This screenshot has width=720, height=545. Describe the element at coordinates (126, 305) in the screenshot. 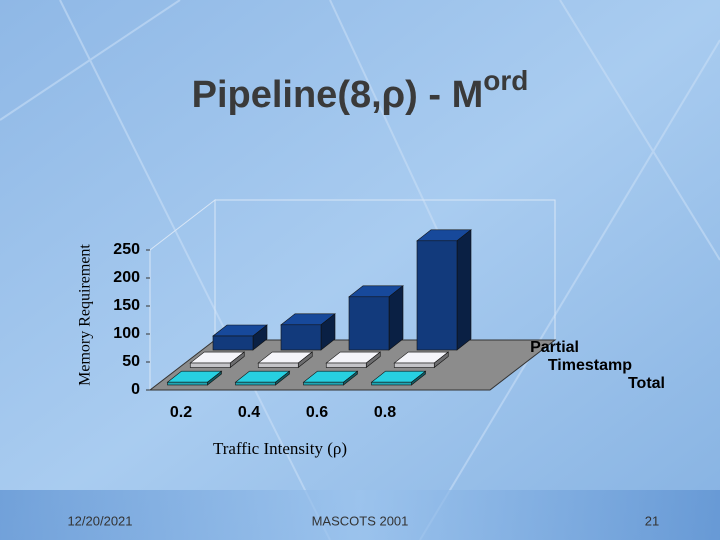

I see `y-tick-label: 150` at that location.